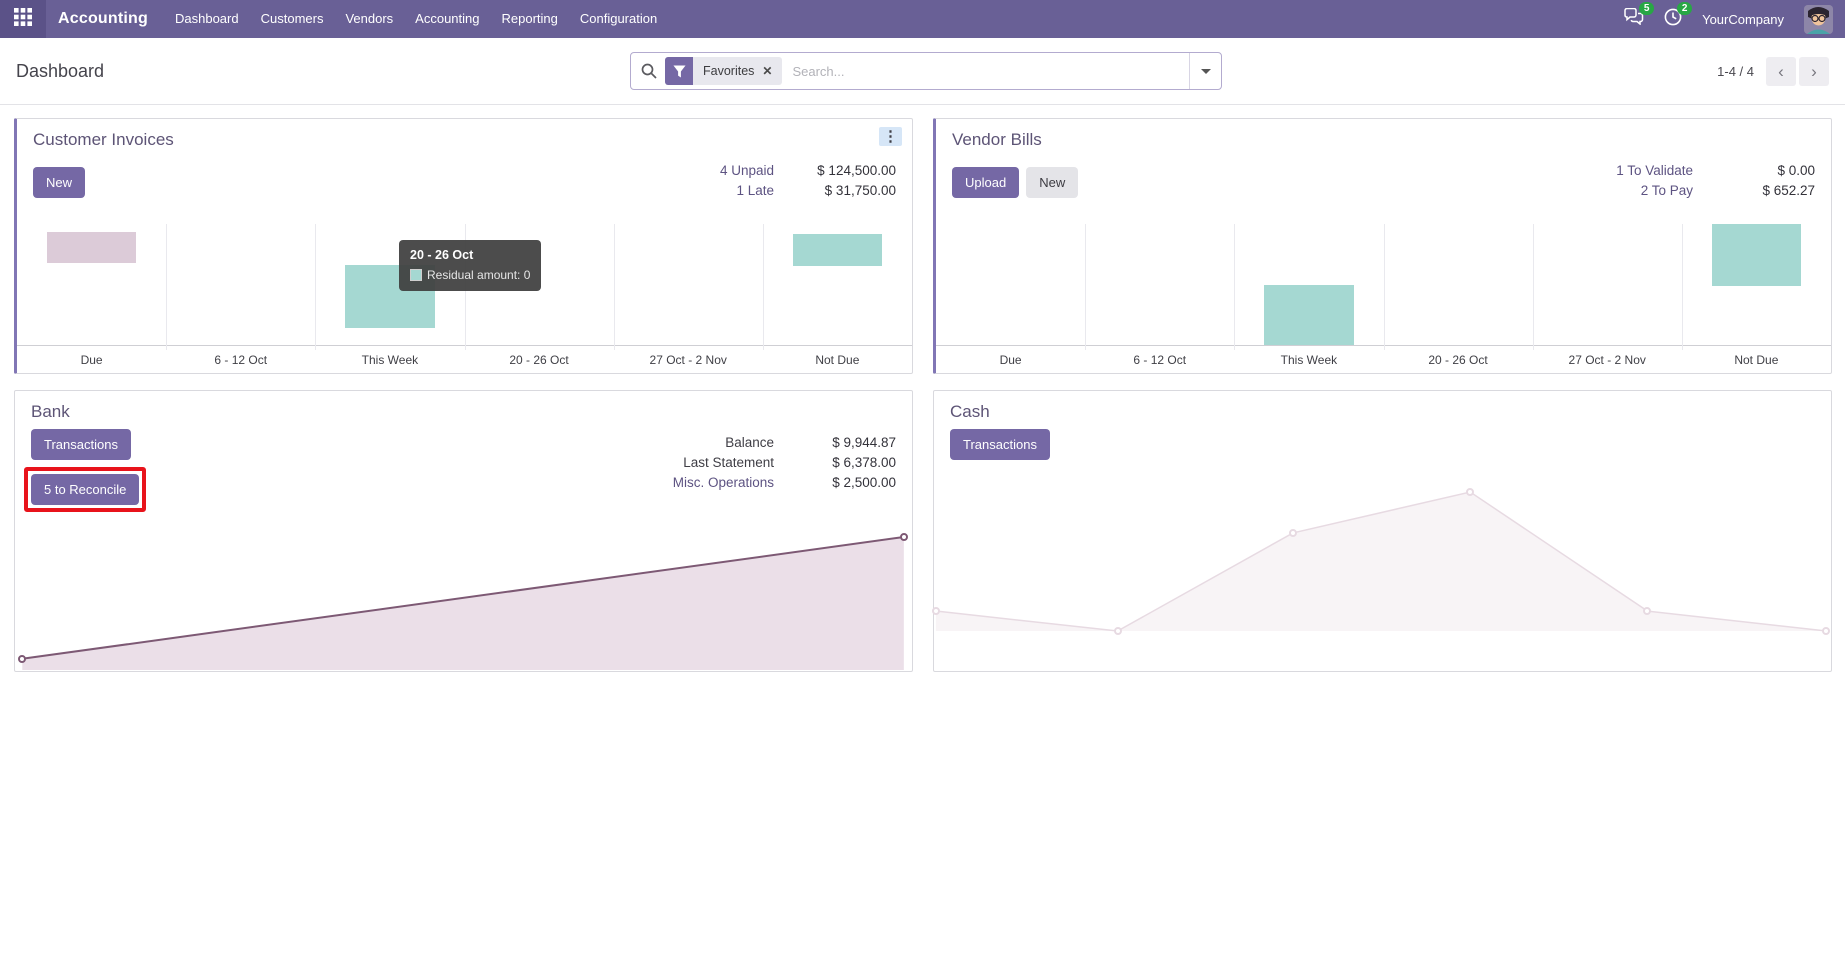 The height and width of the screenshot is (965, 1845). I want to click on tooltip-legend-square, so click(416, 275).